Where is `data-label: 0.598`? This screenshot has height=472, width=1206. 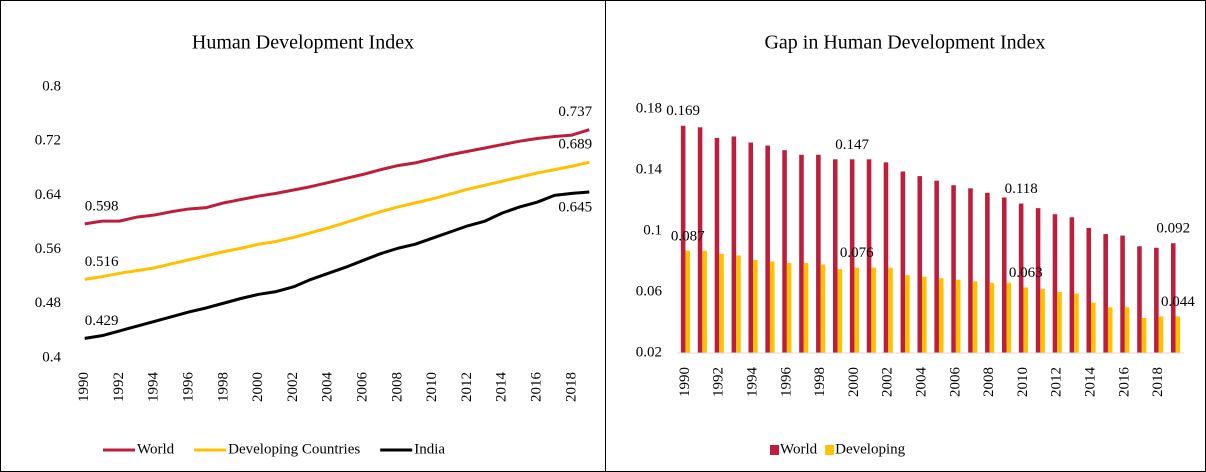
data-label: 0.598 is located at coordinates (102, 206).